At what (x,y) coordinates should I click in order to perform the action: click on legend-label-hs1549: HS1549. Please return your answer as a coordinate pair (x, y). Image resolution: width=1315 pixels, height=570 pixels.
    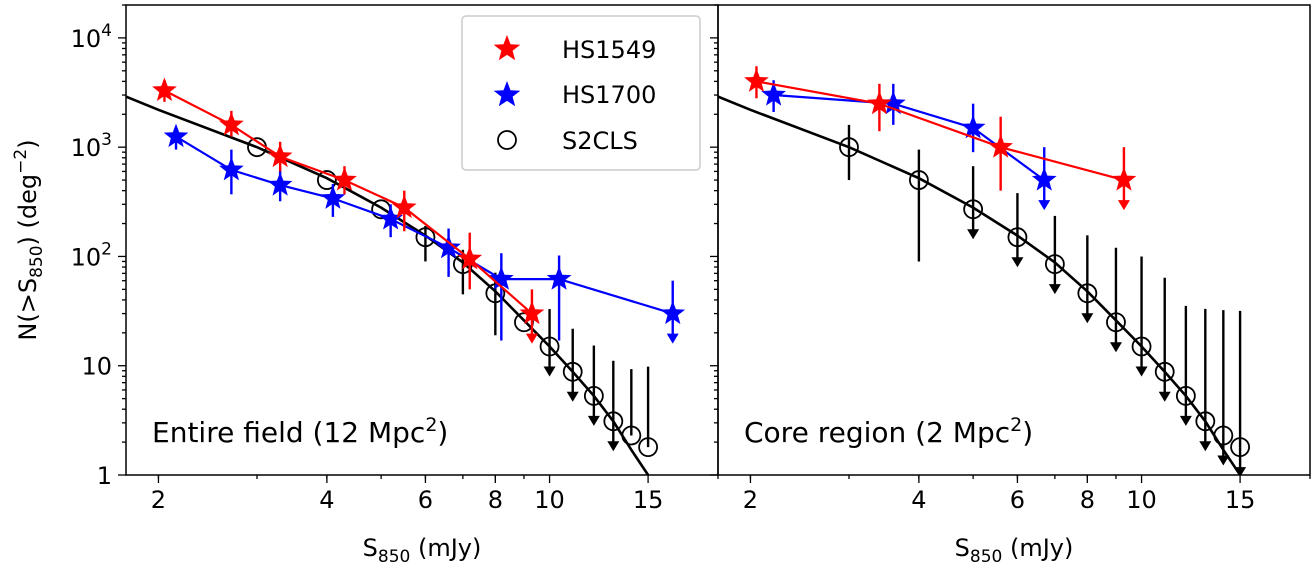
    Looking at the image, I should click on (609, 50).